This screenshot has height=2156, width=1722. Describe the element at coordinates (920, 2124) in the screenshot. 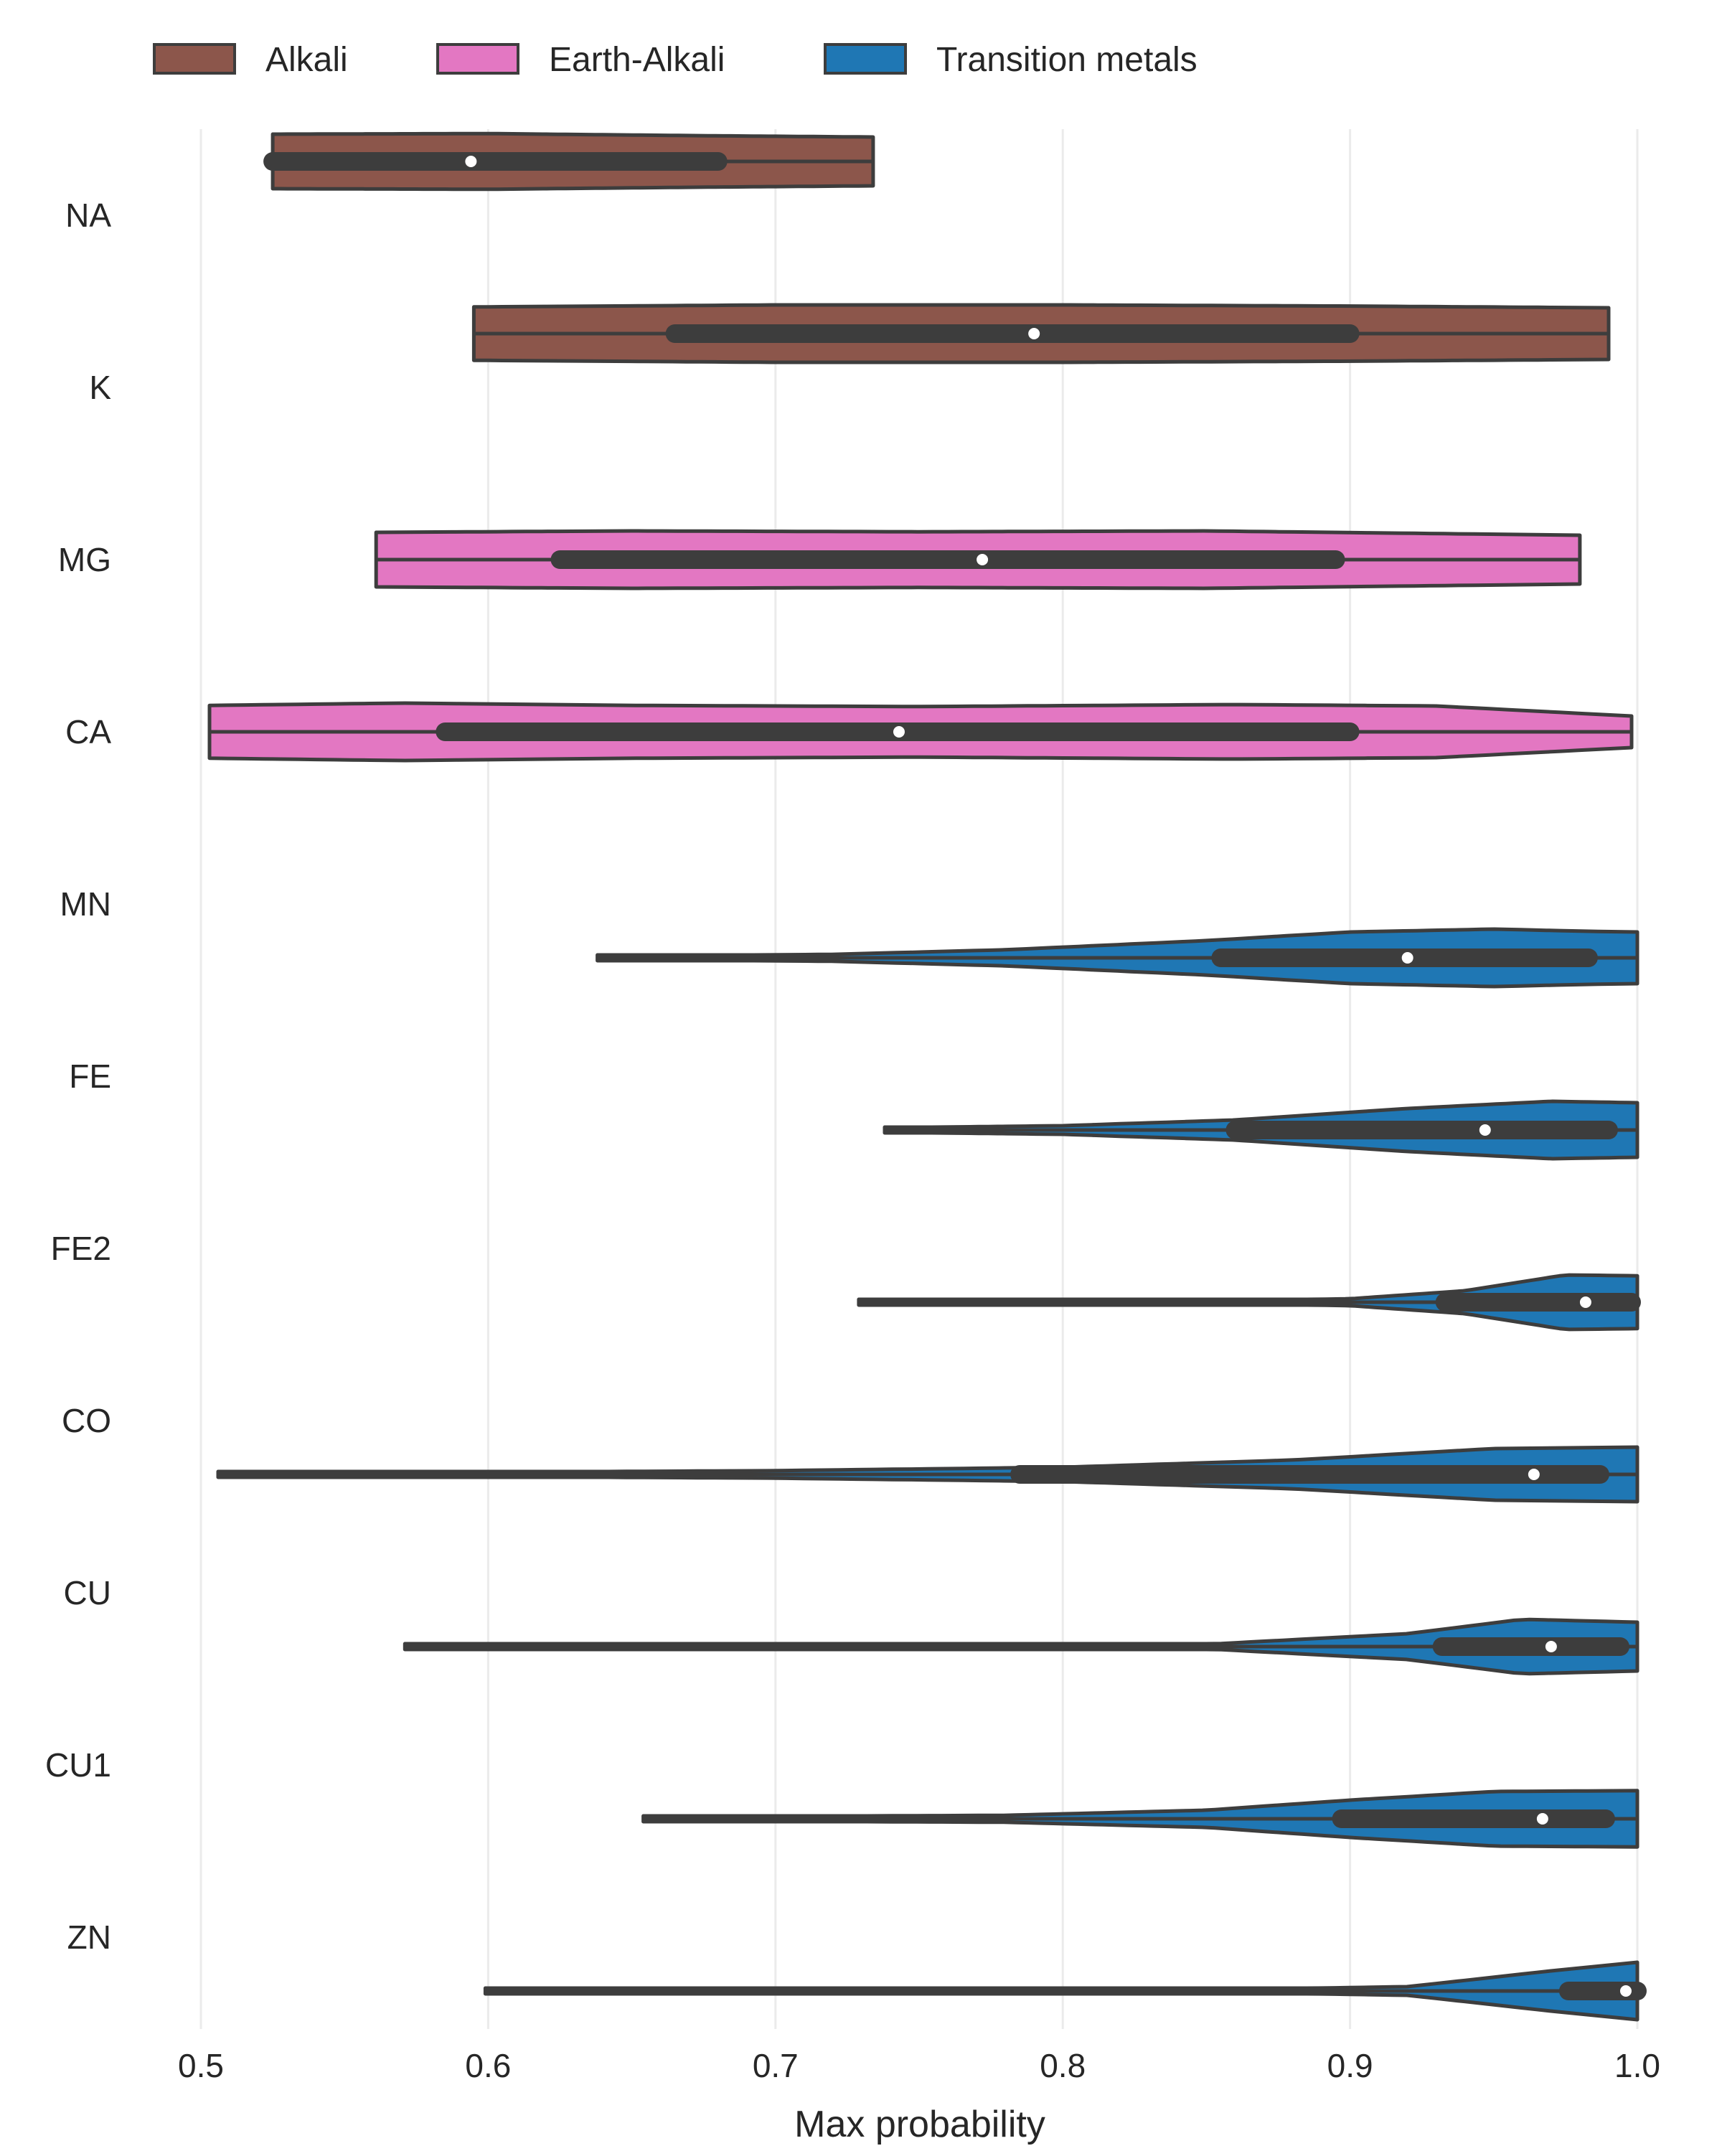

I see `x-axis-title: Max probability` at that location.